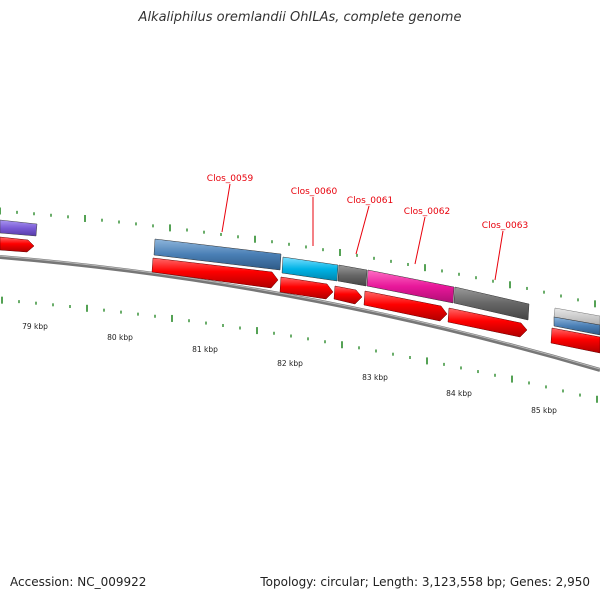  Describe the element at coordinates (290, 363) in the screenshot. I see `kbp-label-82: 82 kbp` at that location.